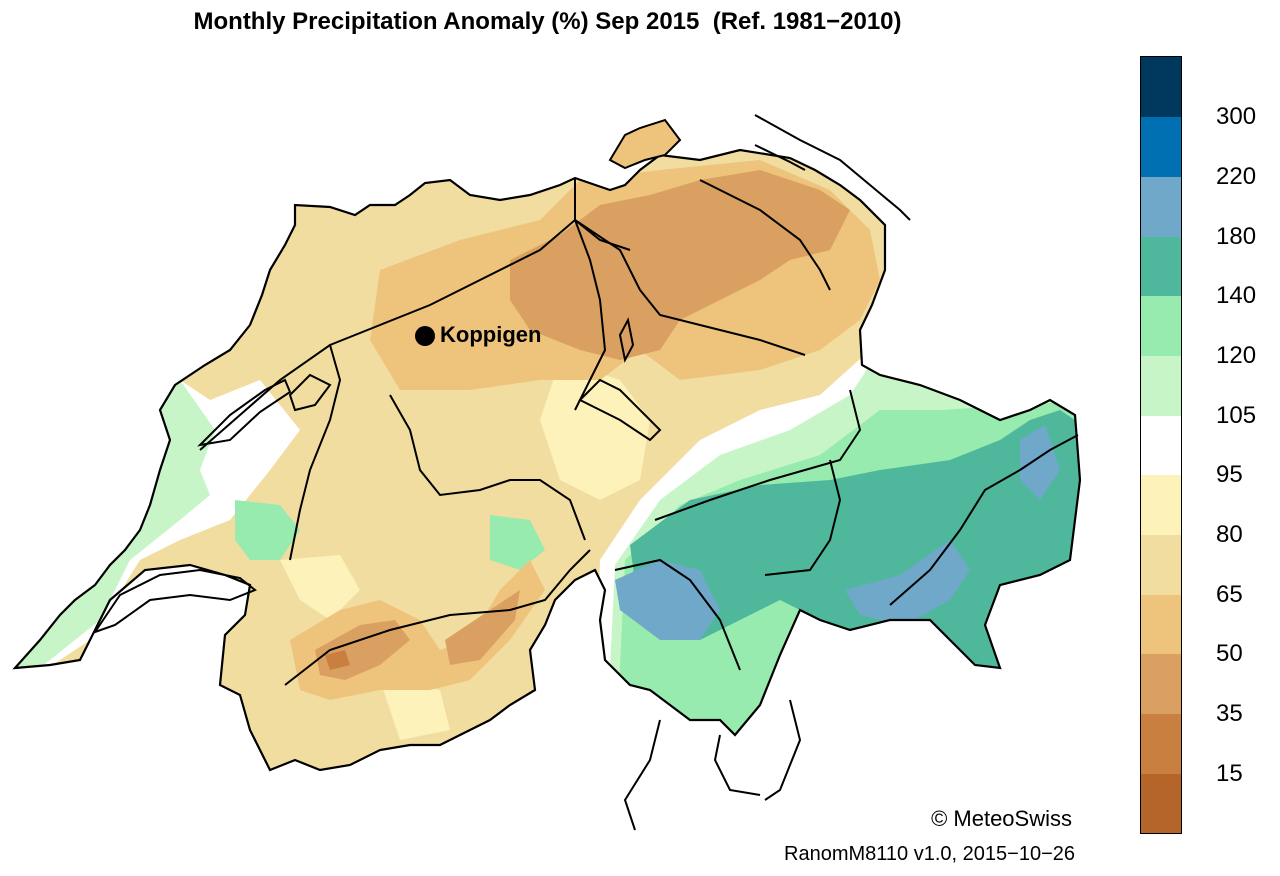 The width and height of the screenshot is (1280, 876). What do you see at coordinates (1229, 475) in the screenshot?
I see `legend-label: 95` at bounding box center [1229, 475].